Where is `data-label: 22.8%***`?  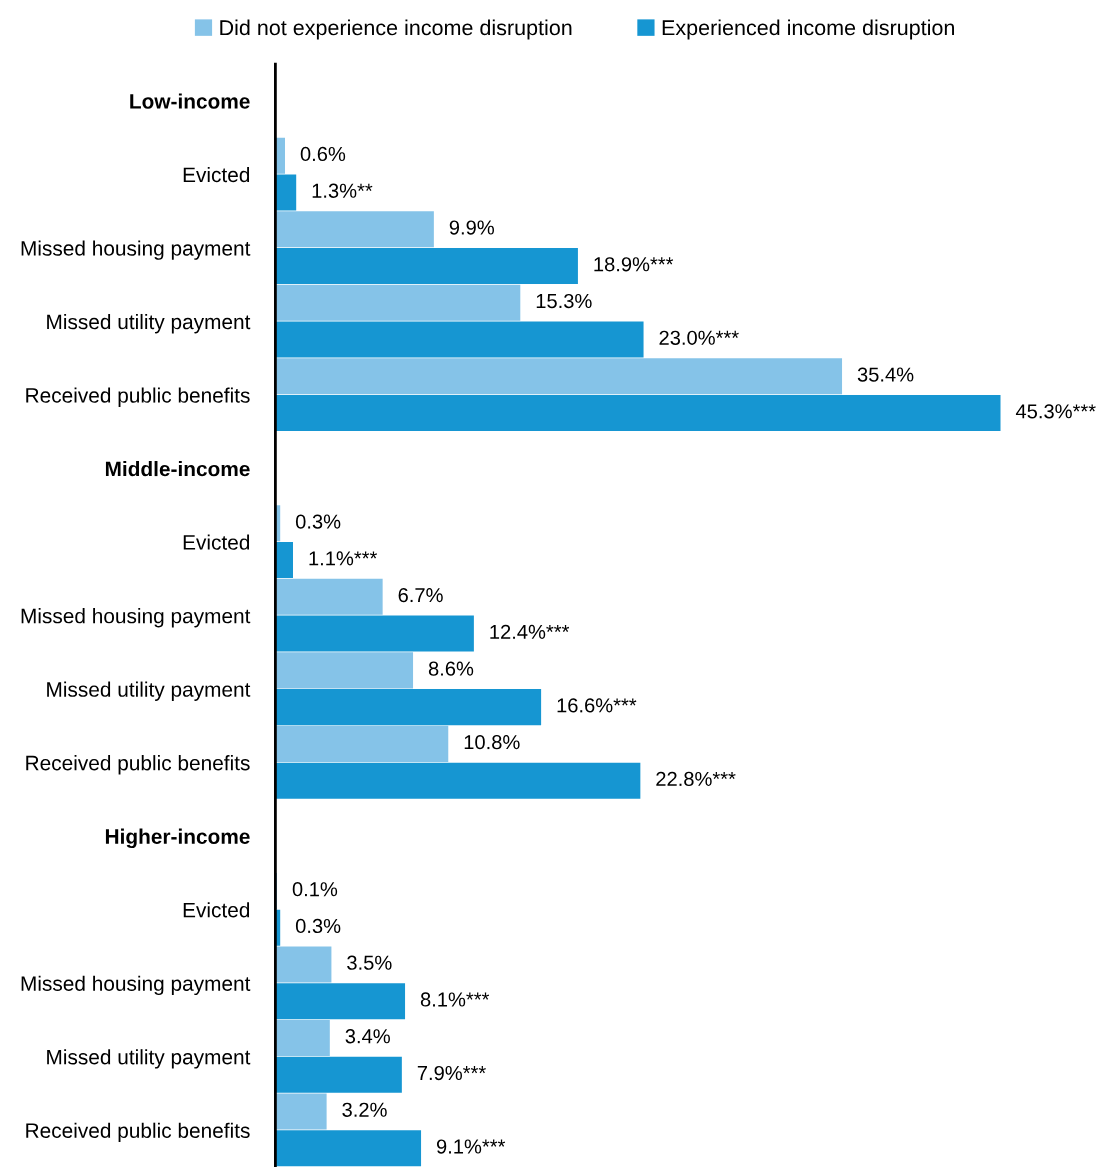
data-label: 22.8%*** is located at coordinates (696, 779).